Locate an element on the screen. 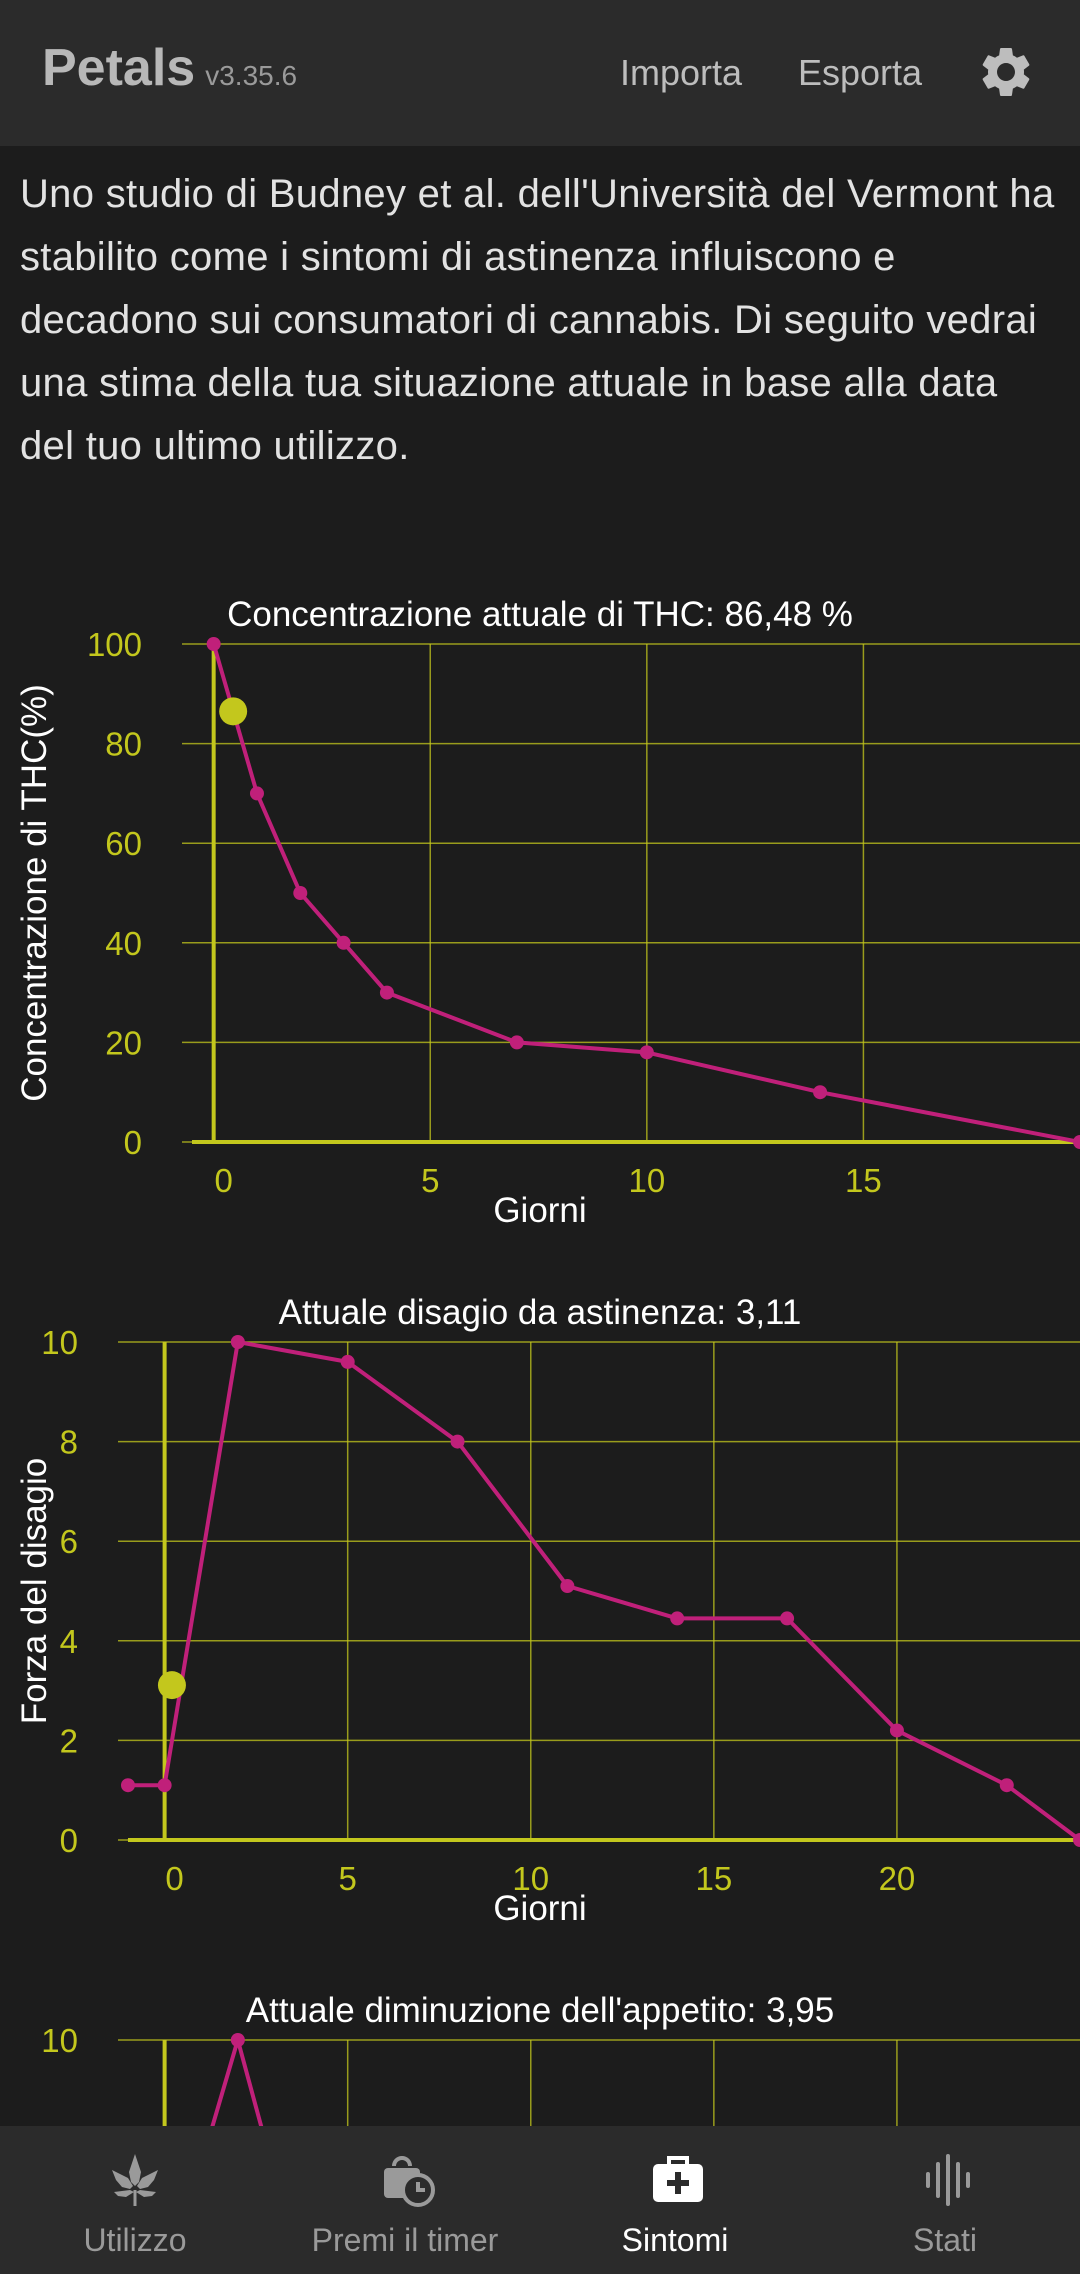  app-version: v3.35.6 is located at coordinates (251, 75).